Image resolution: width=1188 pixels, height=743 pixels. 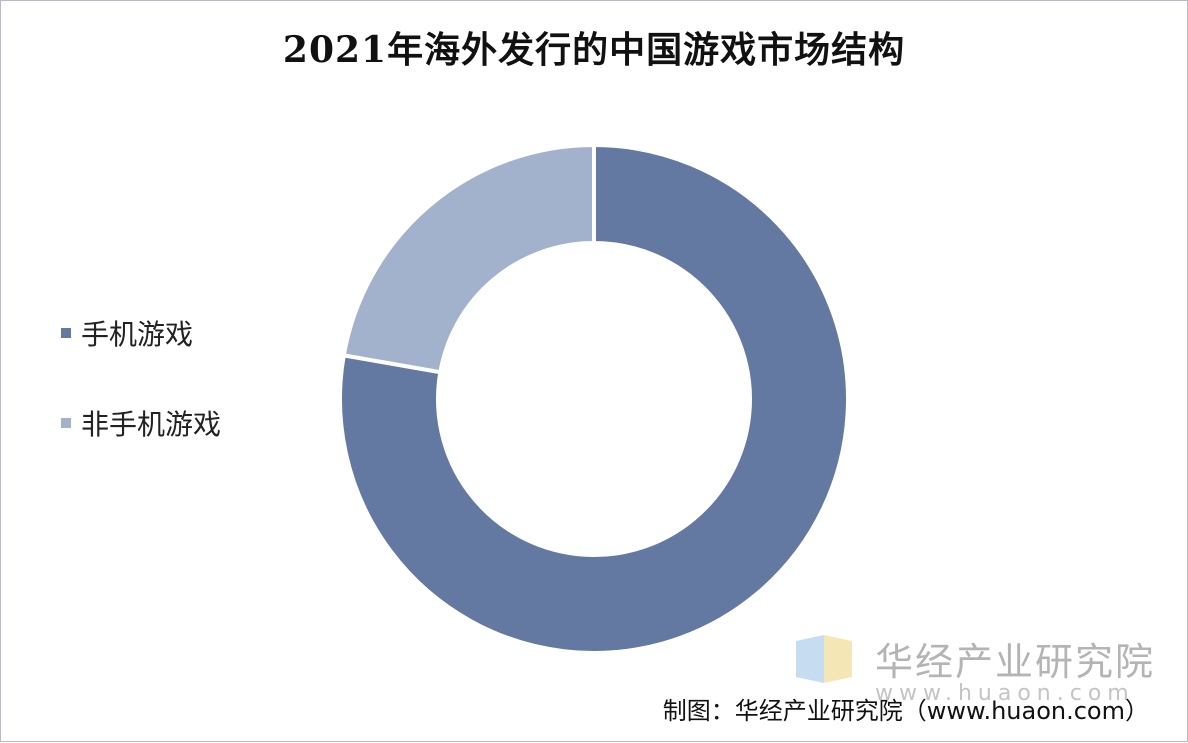 I want to click on legend-swatch-mobile, so click(x=66, y=333).